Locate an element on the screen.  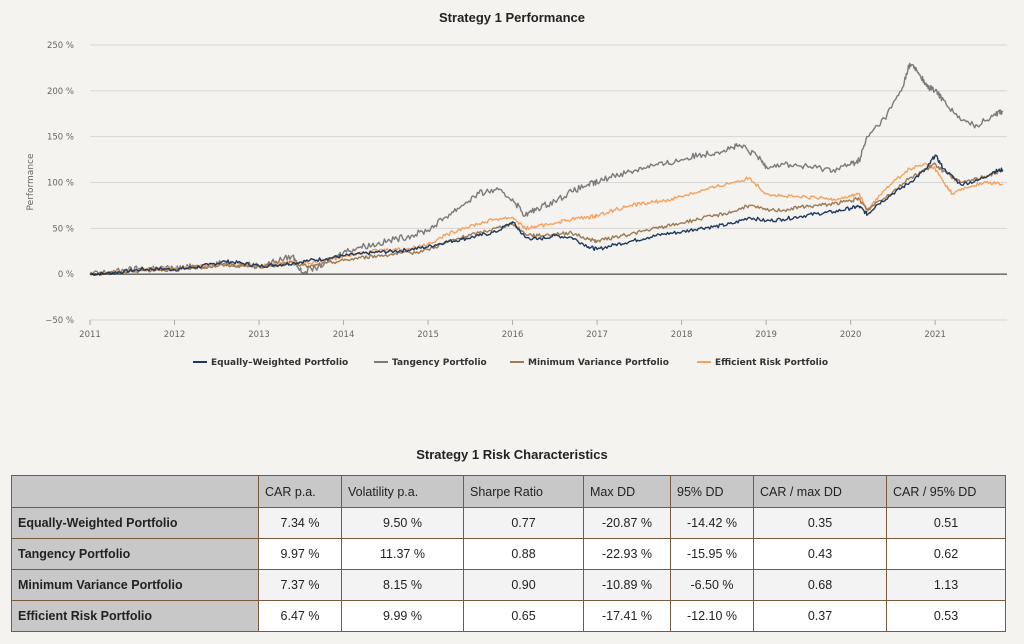
cell-car: 9.97 % is located at coordinates (300, 554).